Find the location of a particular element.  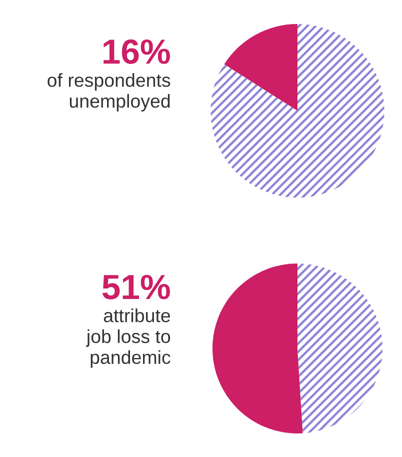

text: of respondents unemployed is located at coordinates (109, 92).